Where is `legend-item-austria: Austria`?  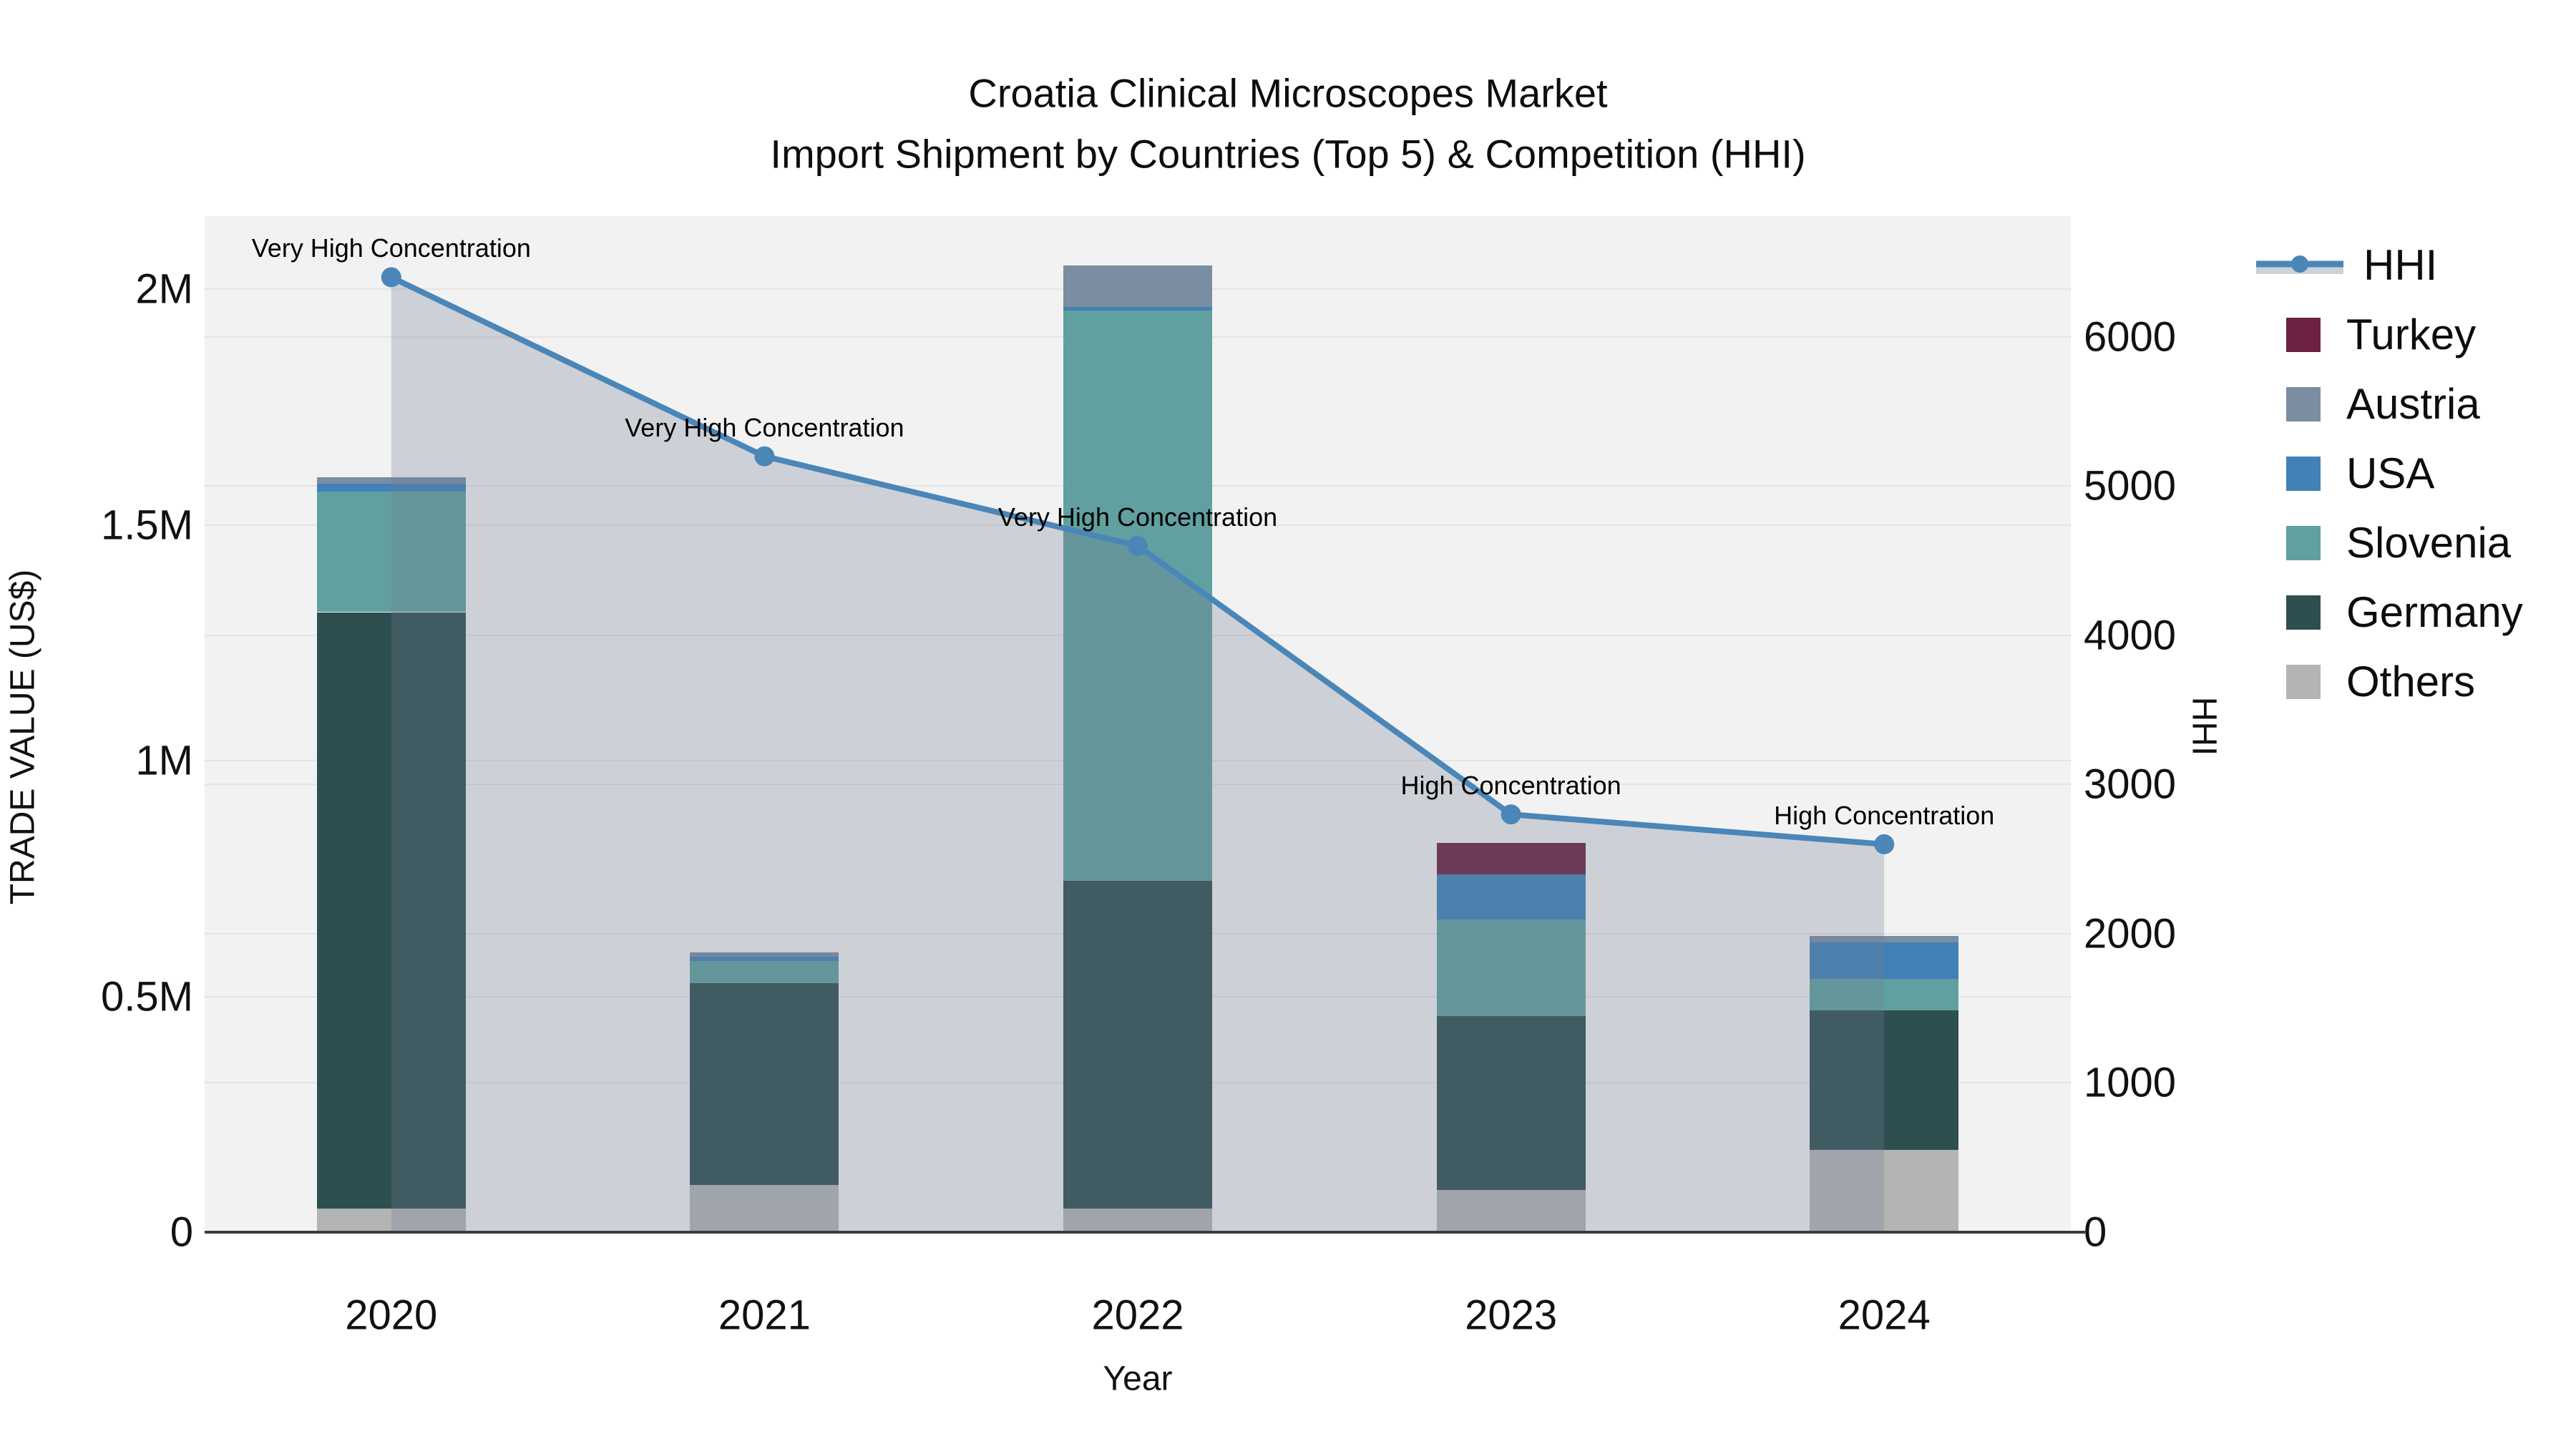
legend-item-austria: Austria is located at coordinates (2404, 404).